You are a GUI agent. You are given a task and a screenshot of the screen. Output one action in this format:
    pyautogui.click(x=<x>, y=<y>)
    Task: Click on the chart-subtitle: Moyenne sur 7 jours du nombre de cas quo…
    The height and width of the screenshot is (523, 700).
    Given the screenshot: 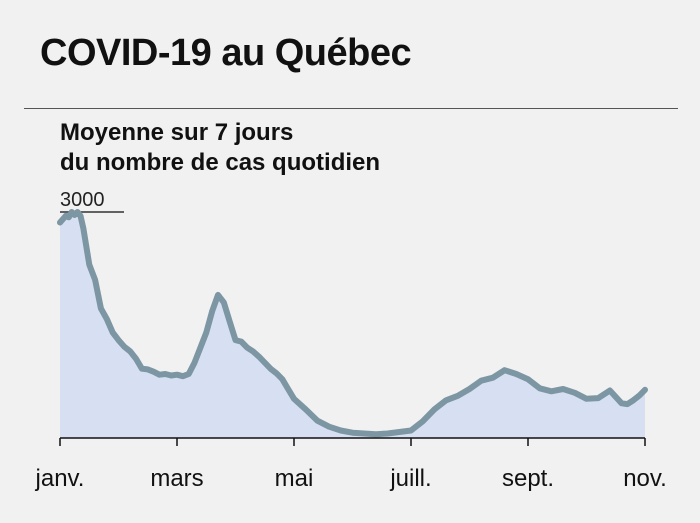 What is the action you would take?
    pyautogui.click(x=220, y=148)
    